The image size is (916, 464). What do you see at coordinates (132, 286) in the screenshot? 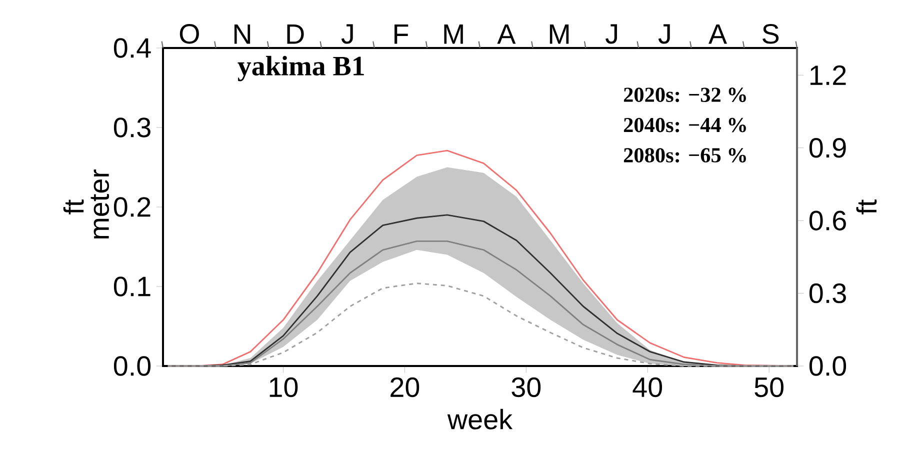
I see `y-tick-label: 0.1` at bounding box center [132, 286].